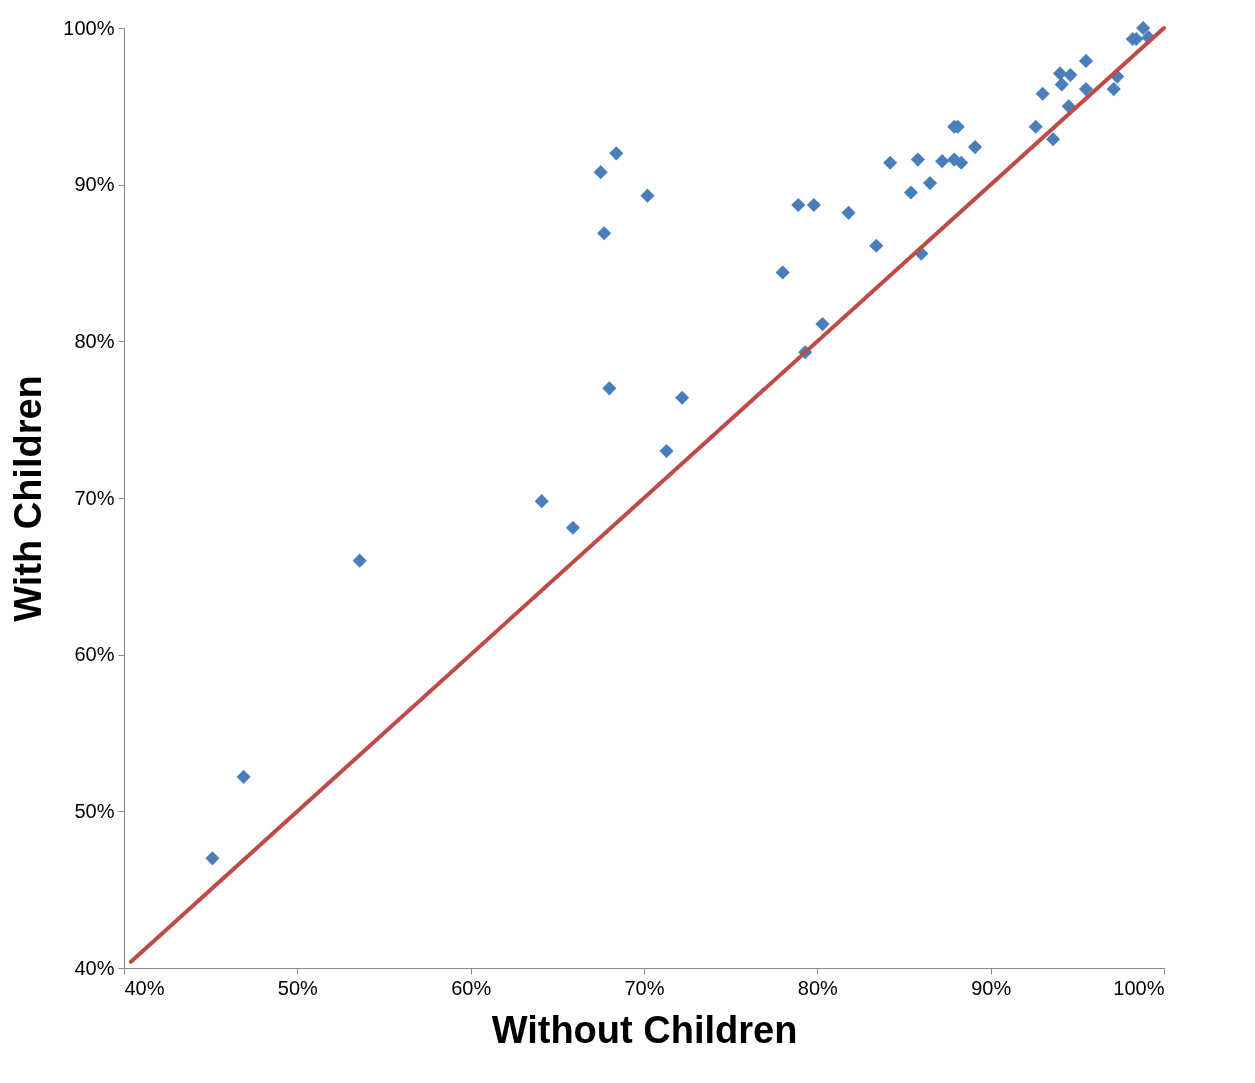 This screenshot has width=1255, height=1083. I want to click on y-tick-label: 40%, so click(94, 967).